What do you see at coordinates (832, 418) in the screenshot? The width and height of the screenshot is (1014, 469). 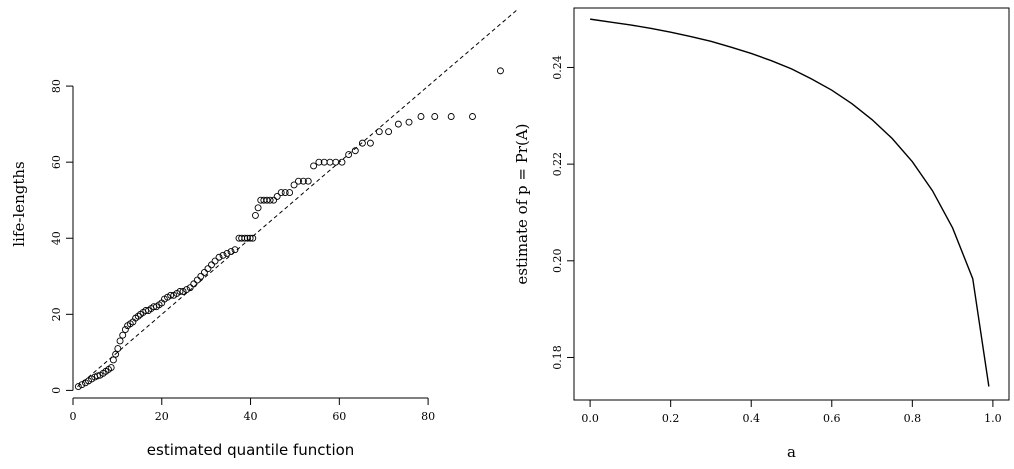 I see `x-tick-label: 0.6` at bounding box center [832, 418].